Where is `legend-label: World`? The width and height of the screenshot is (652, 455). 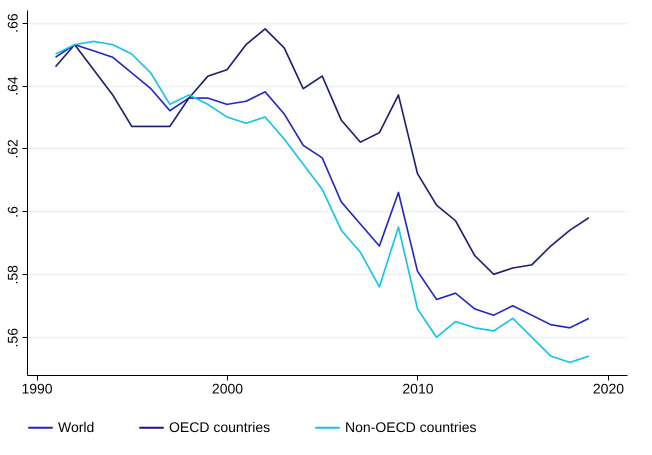 legend-label: World is located at coordinates (76, 426).